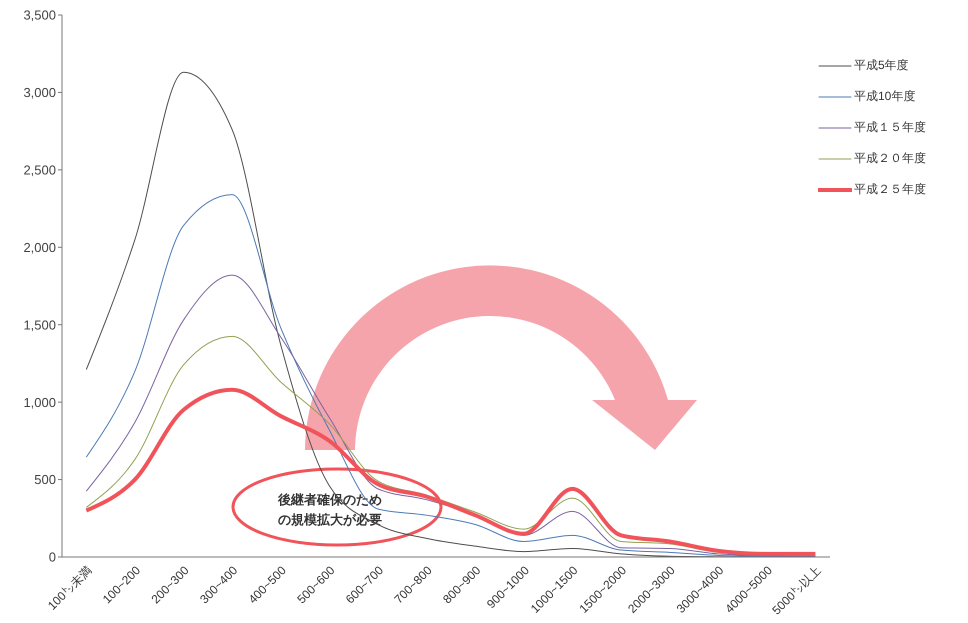  What do you see at coordinates (885, 96) in the screenshot?
I see `legend-label: 平成10年度` at bounding box center [885, 96].